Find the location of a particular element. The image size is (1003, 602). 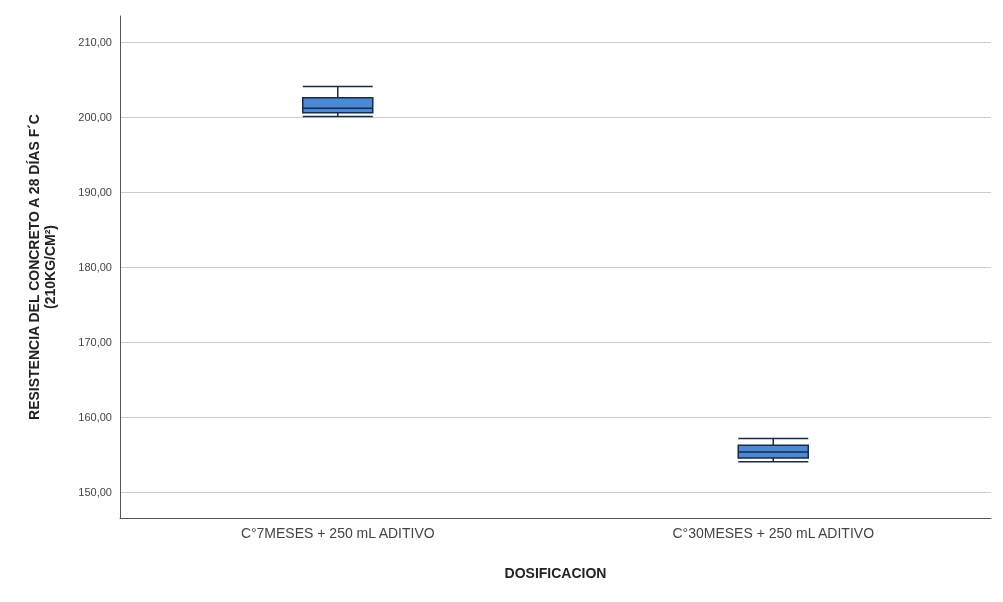

y-tick-label: 210,00 is located at coordinates (95, 42).